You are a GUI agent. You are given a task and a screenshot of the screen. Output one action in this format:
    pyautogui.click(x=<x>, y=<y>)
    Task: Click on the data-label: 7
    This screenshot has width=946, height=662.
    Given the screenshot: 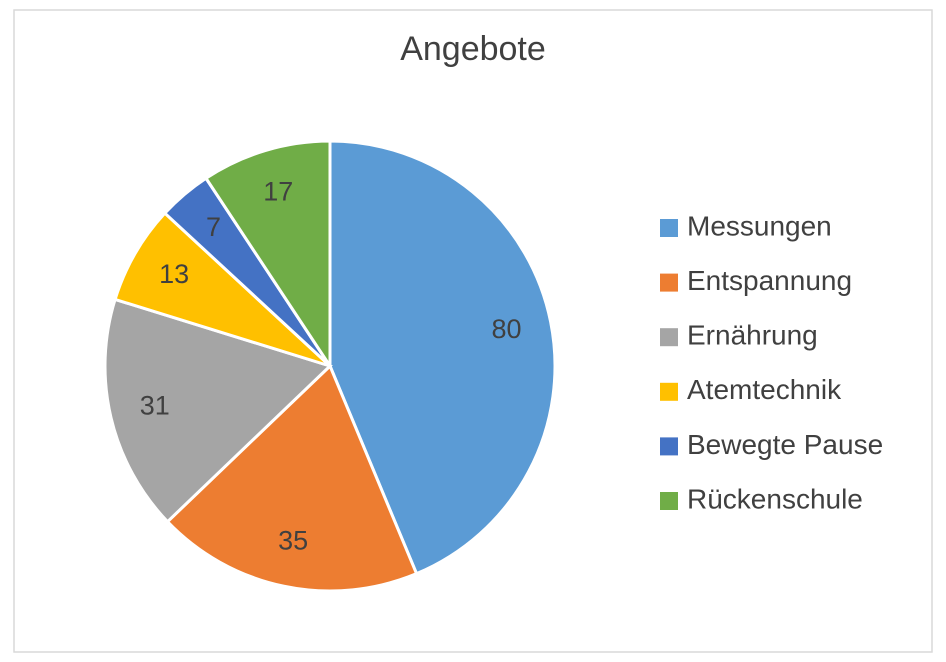 What is the action you would take?
    pyautogui.click(x=213, y=227)
    